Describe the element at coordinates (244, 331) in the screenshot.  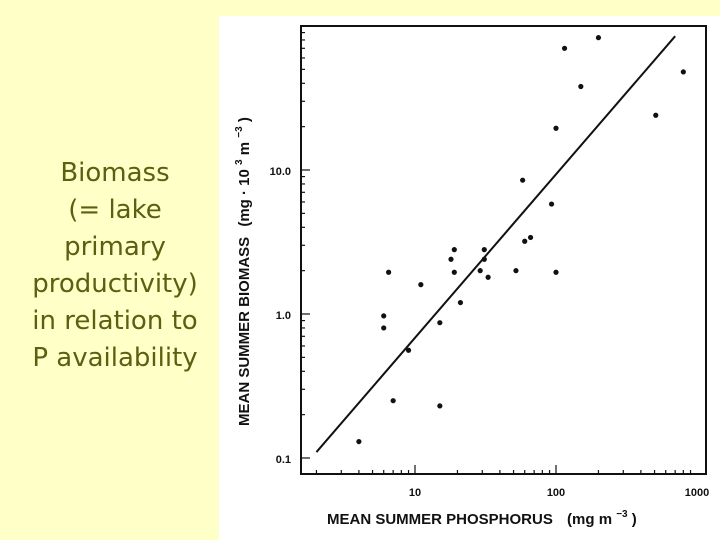
I see `y-axis-title: MEAN SUMMER BIOMASS` at that location.